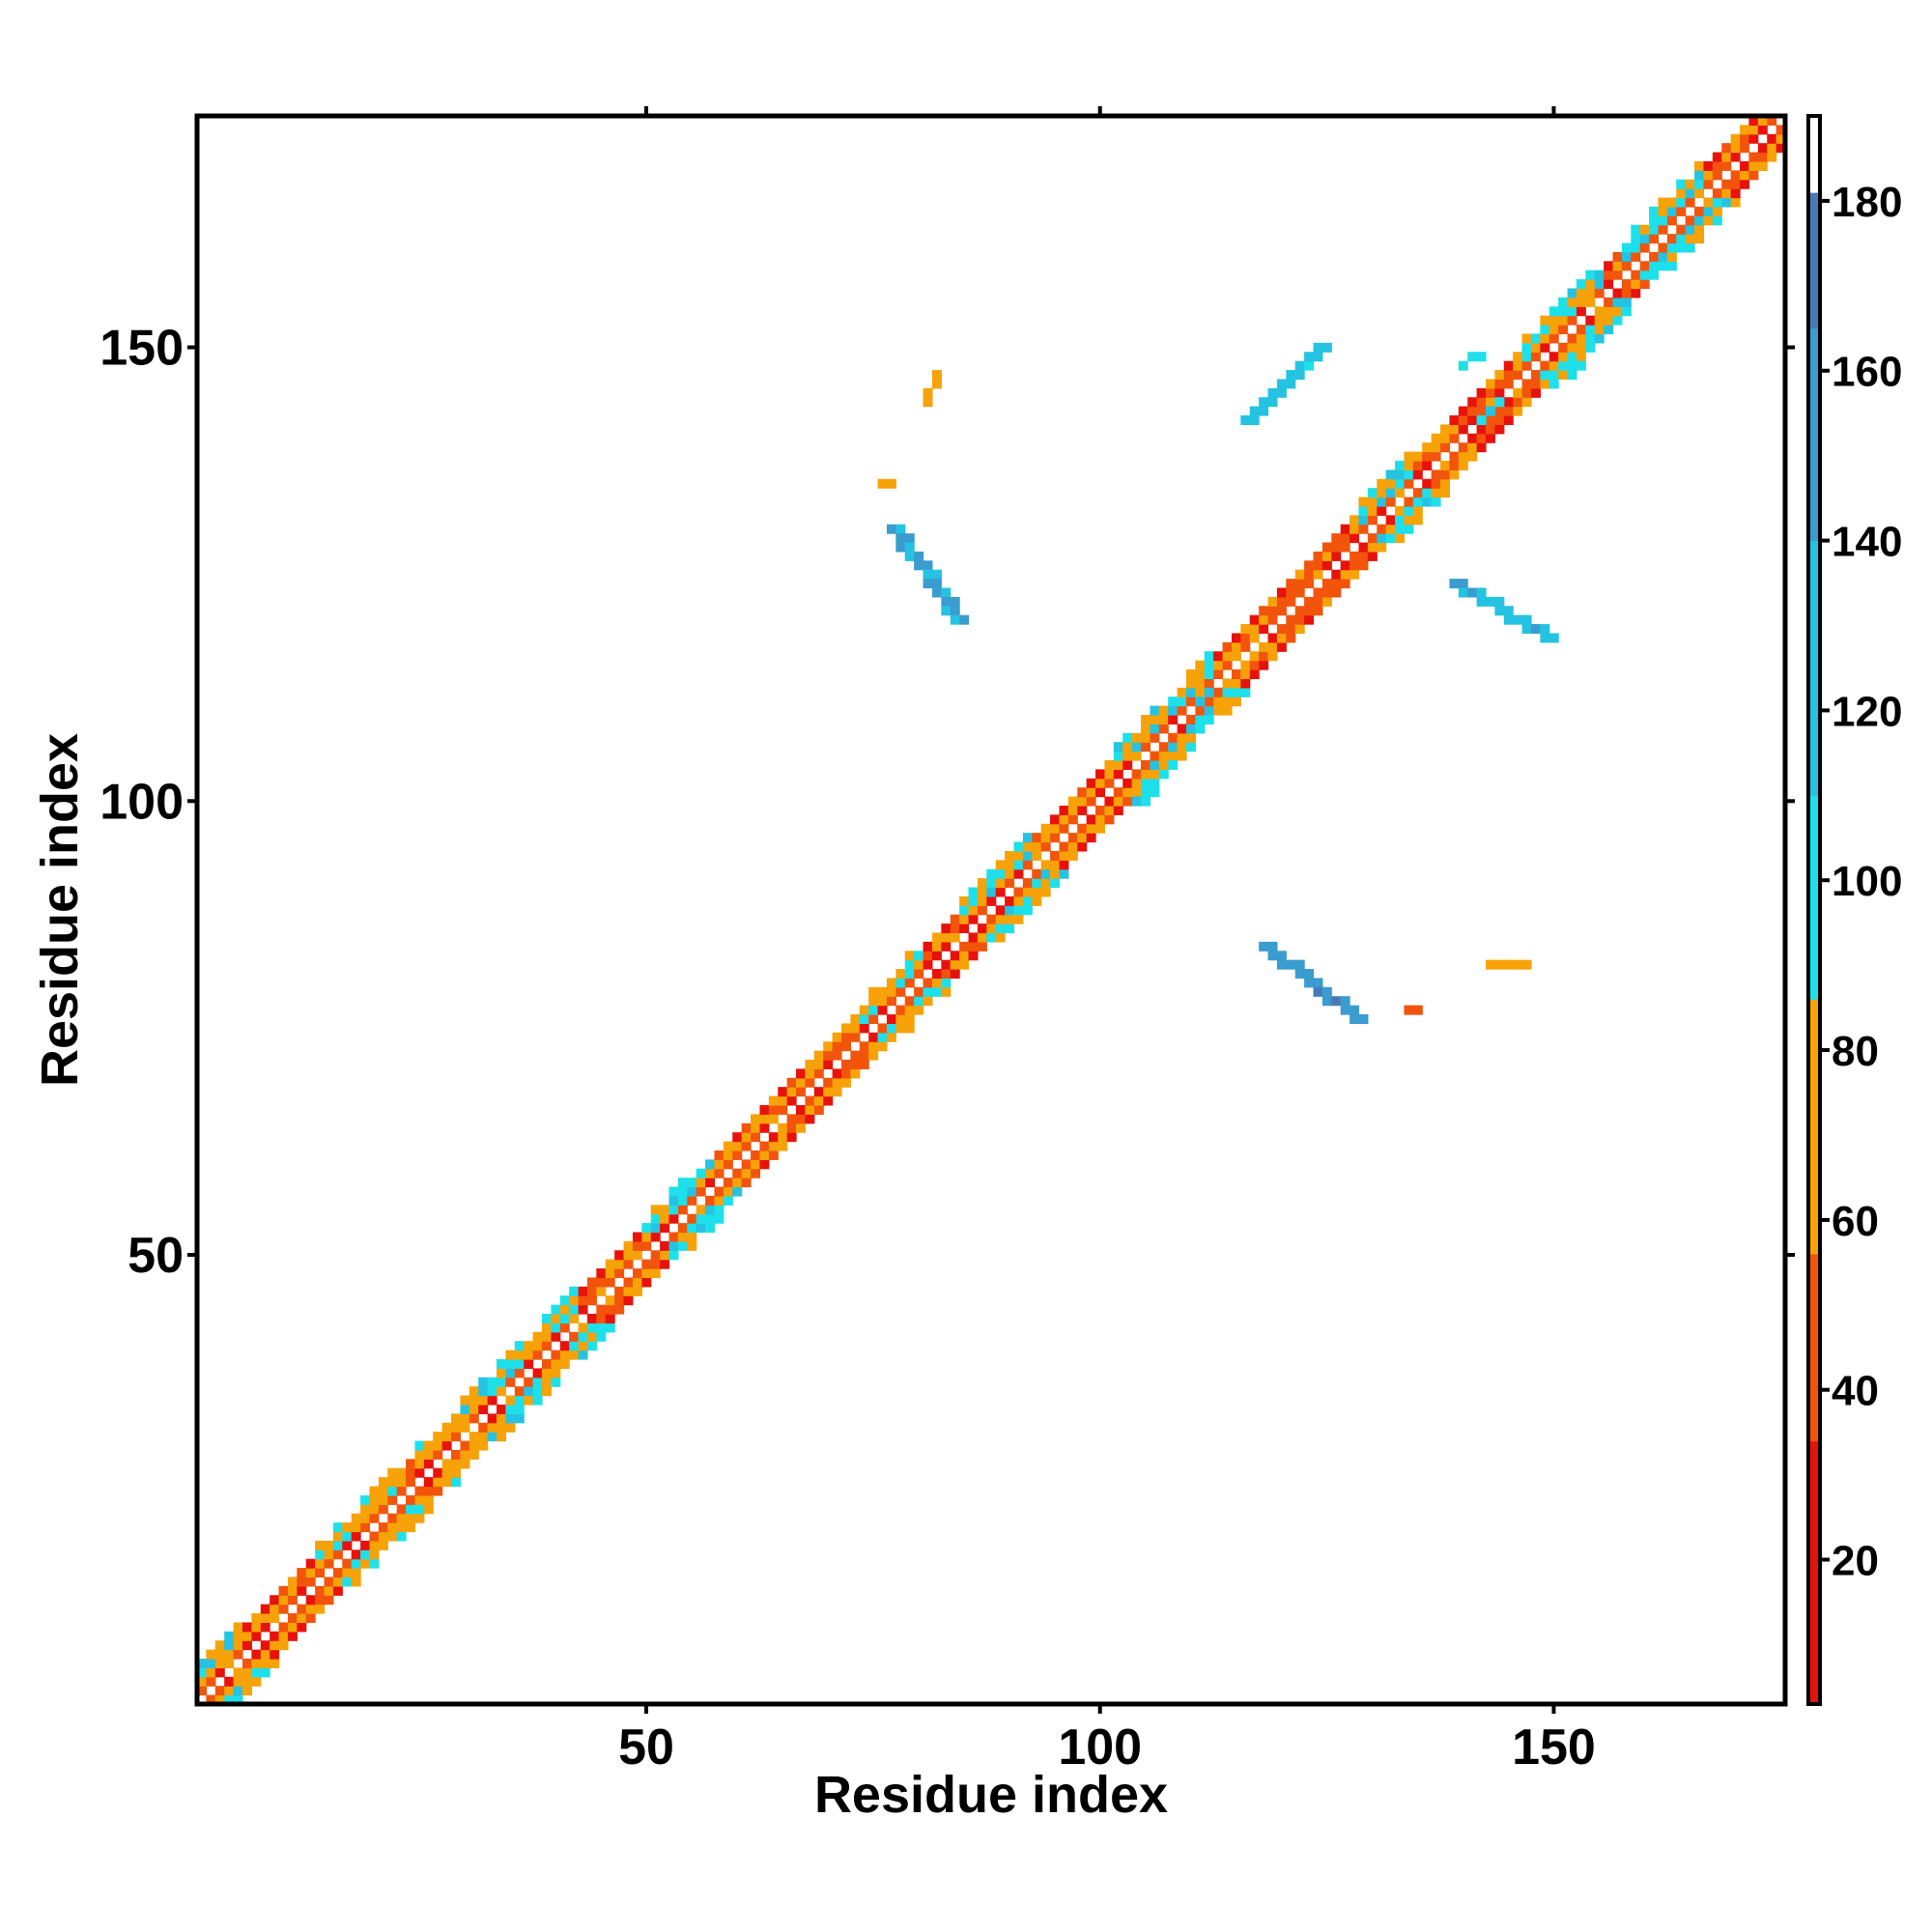 The image size is (1932, 1932). Describe the element at coordinates (156, 1256) in the screenshot. I see `y-tick-label: 50` at that location.